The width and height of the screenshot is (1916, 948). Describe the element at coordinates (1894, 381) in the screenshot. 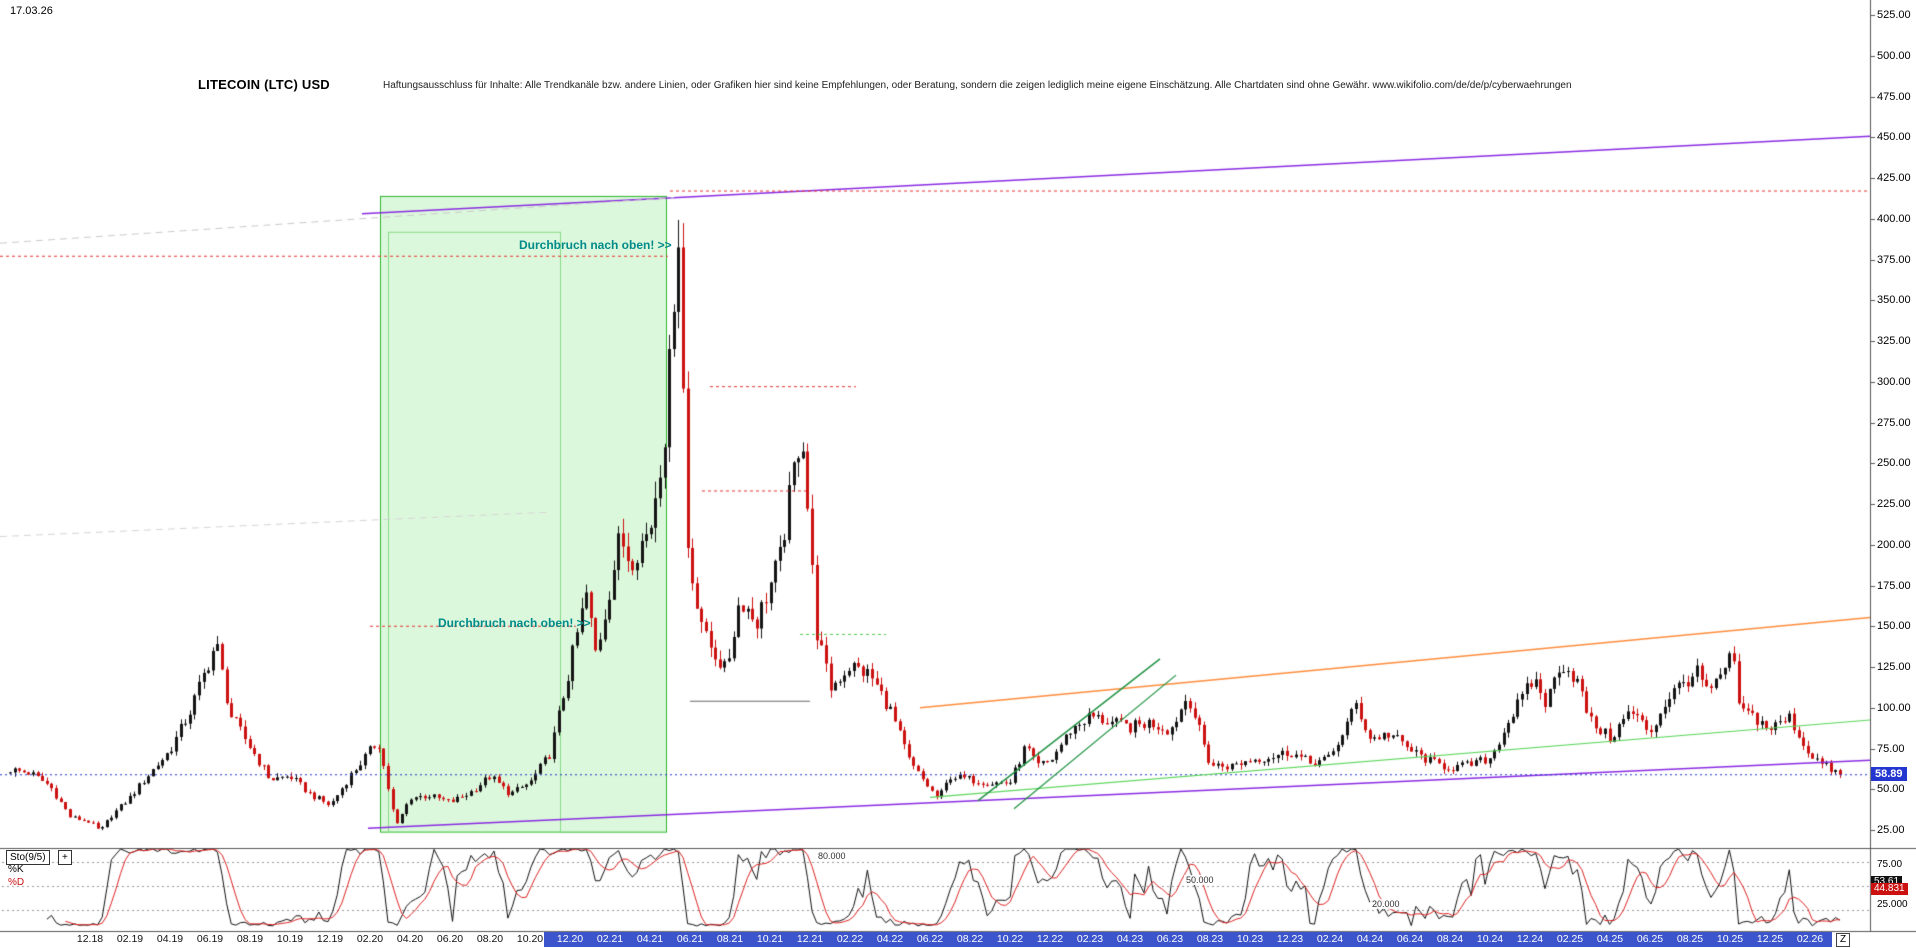

I see `price-axis-label: 300.00` at that location.